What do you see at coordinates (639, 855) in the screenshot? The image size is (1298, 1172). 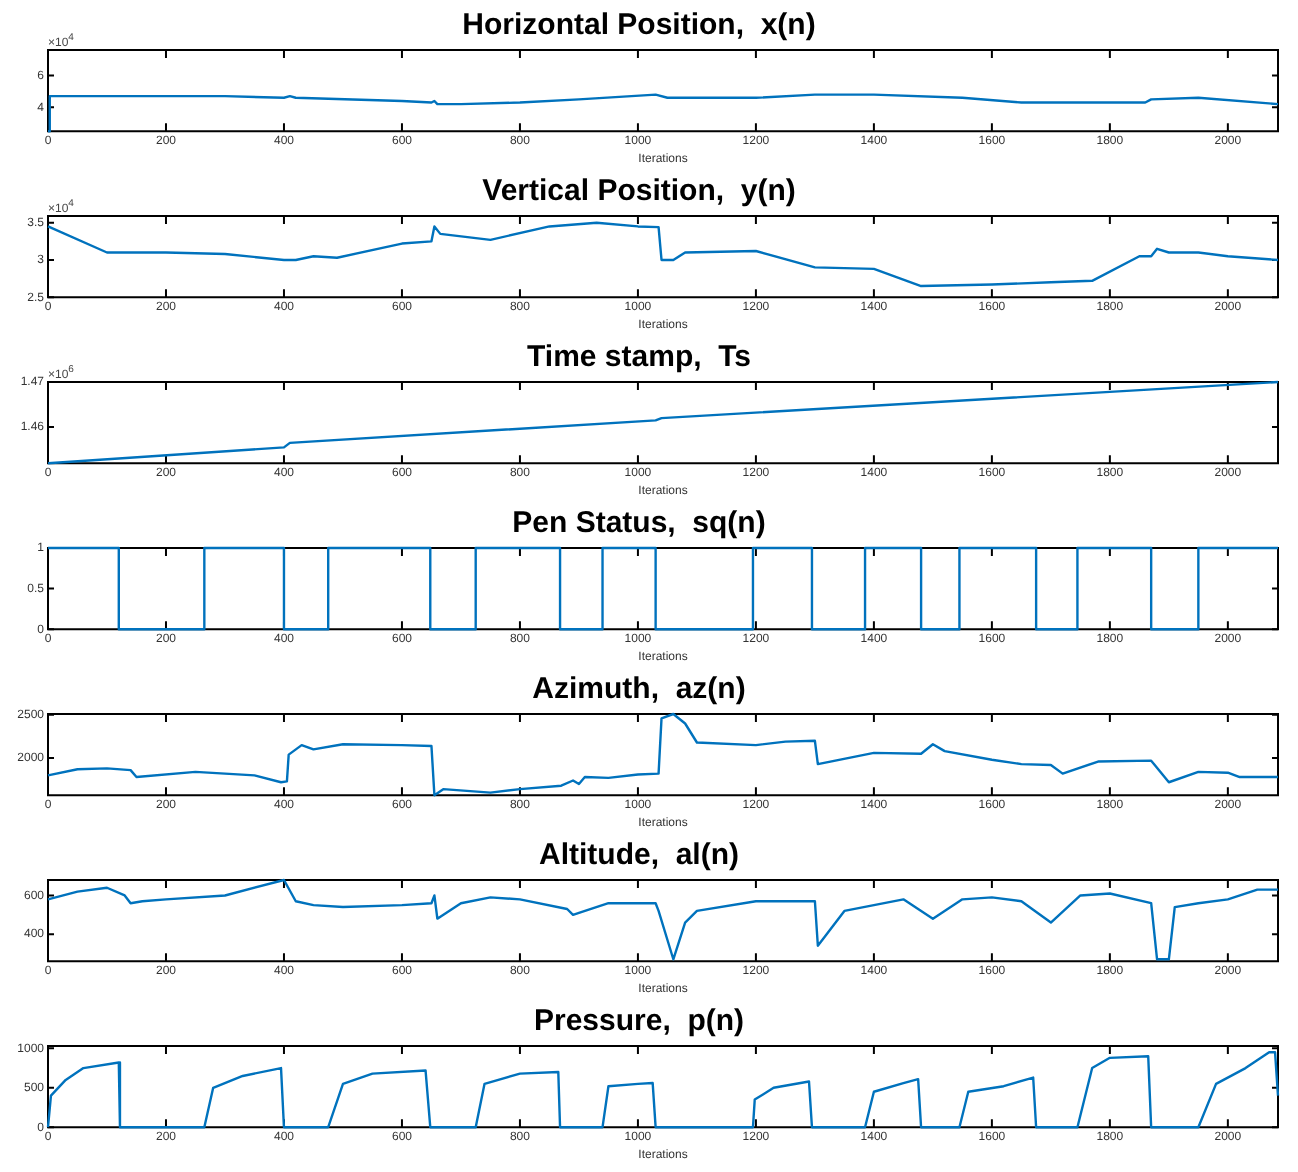 I see `chart-title: Altitude, al(n)` at bounding box center [639, 855].